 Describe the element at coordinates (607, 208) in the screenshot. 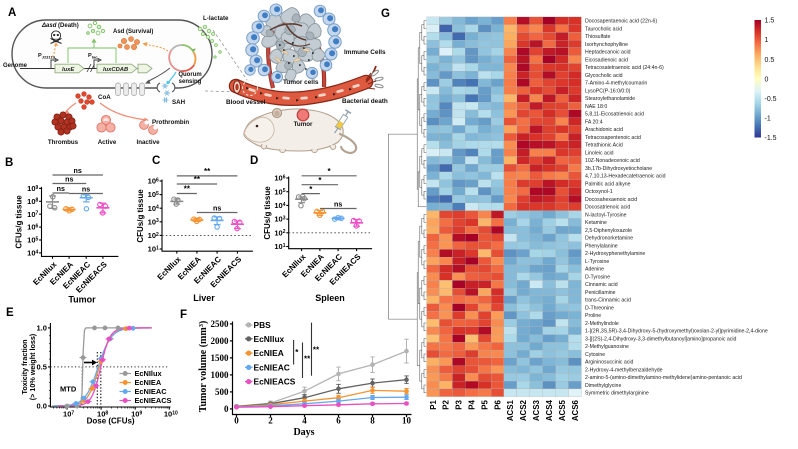

I see `svg-text: Docosatrienoic acid` at that location.